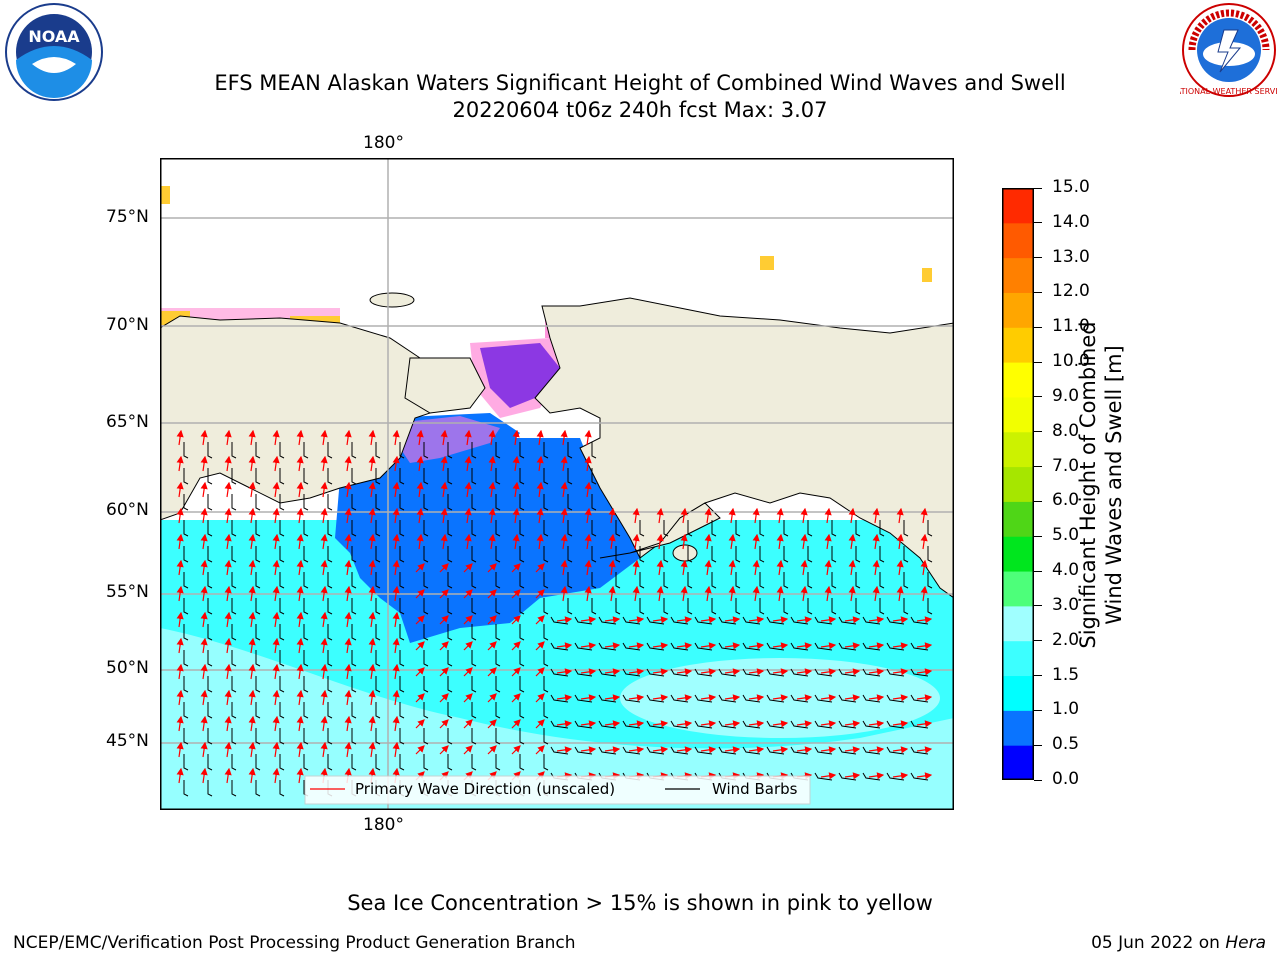  I want to click on title-line-2: 20220604 t06z 240h fcst Max: 3.07, so click(640, 110).